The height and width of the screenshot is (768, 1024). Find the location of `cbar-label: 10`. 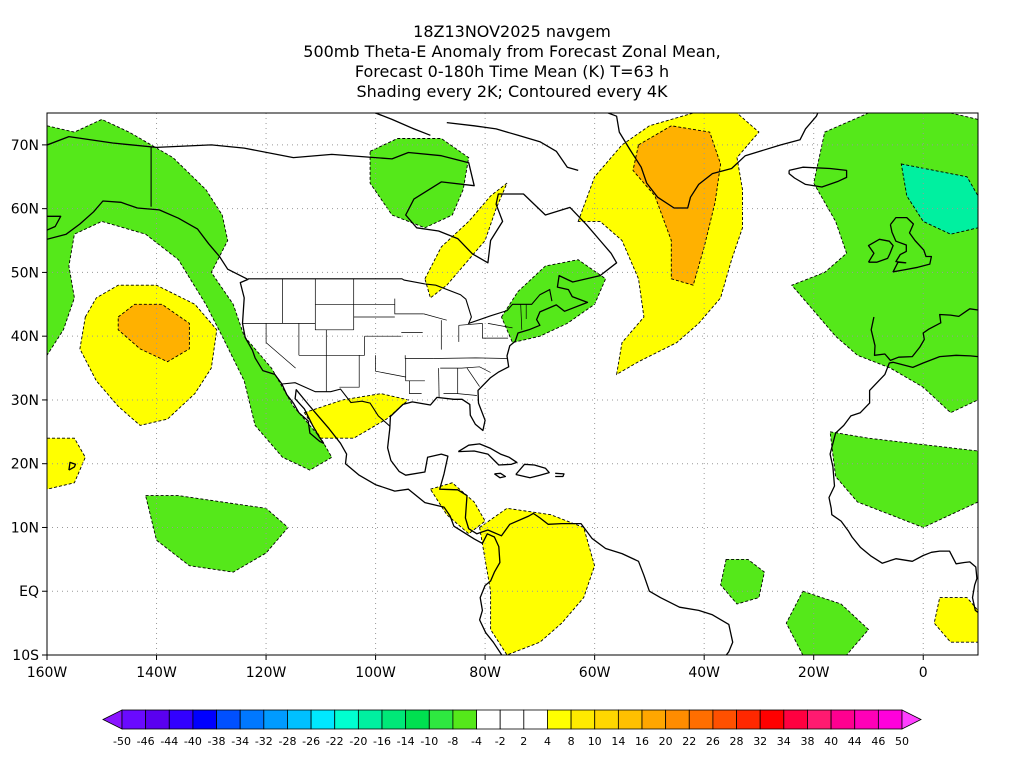

cbar-label: 10 is located at coordinates (595, 741).